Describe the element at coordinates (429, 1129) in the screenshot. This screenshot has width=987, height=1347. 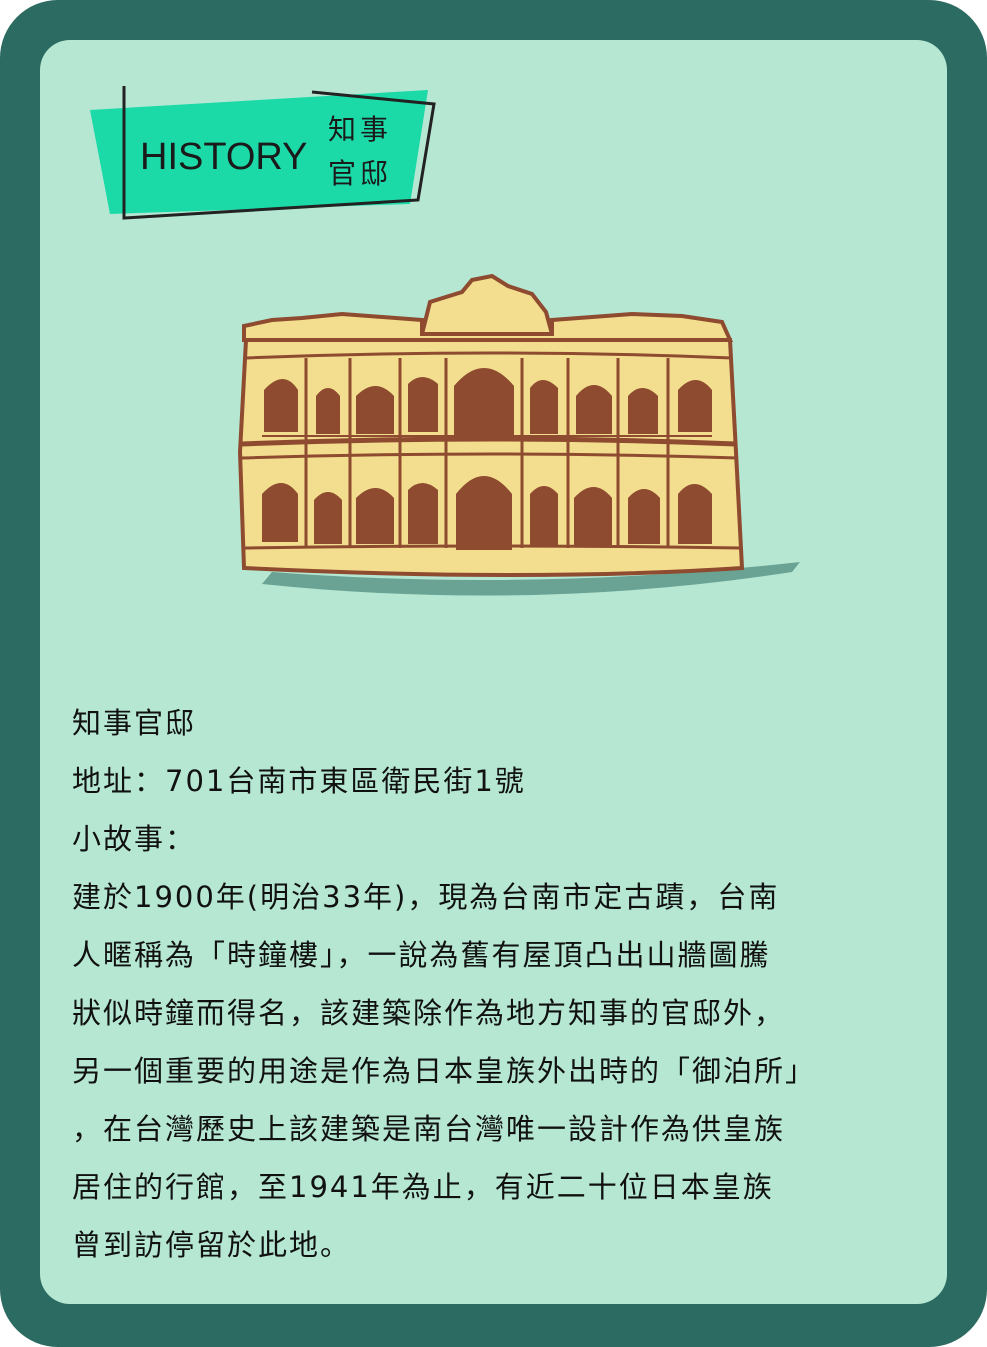
I see `story-line: ，在台灣歷史上該建築是南台灣唯一設計作為供皇族` at that location.